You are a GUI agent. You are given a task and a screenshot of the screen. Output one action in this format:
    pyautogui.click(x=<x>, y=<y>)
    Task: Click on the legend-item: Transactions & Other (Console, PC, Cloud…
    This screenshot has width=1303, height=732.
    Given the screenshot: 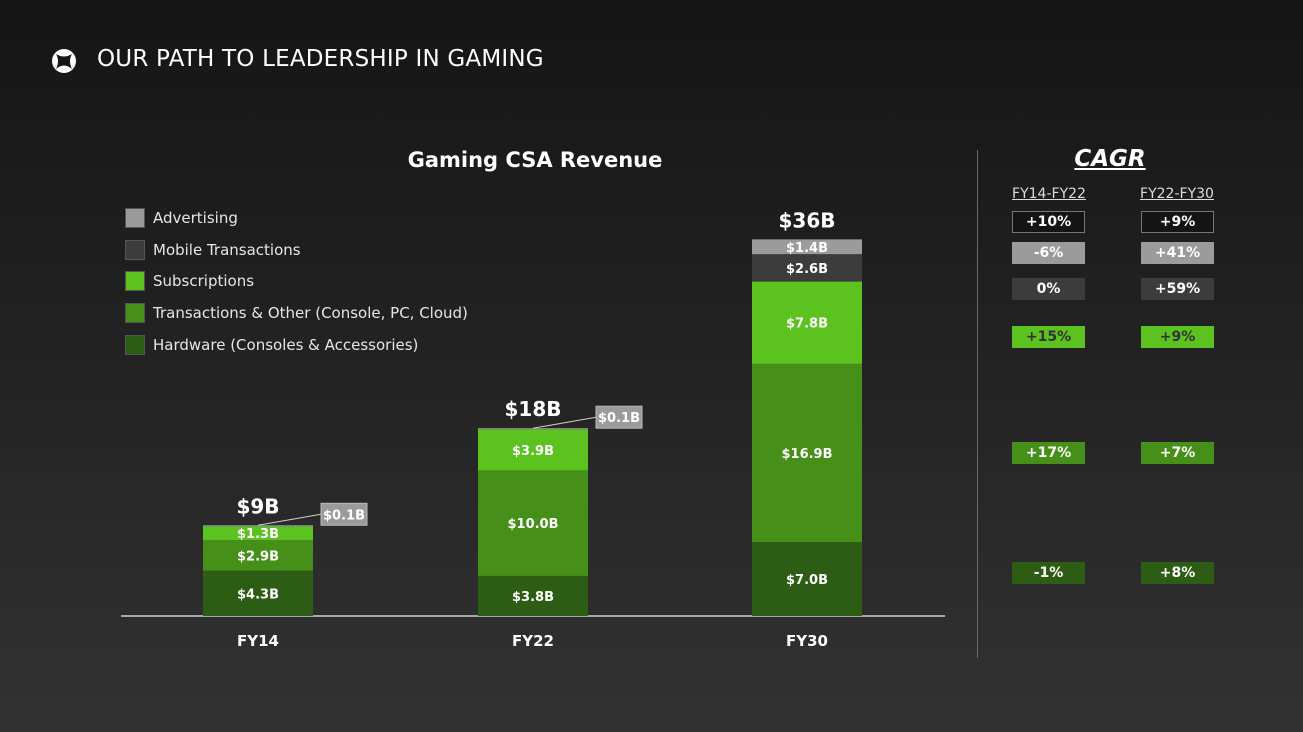 What is the action you would take?
    pyautogui.click(x=296, y=313)
    